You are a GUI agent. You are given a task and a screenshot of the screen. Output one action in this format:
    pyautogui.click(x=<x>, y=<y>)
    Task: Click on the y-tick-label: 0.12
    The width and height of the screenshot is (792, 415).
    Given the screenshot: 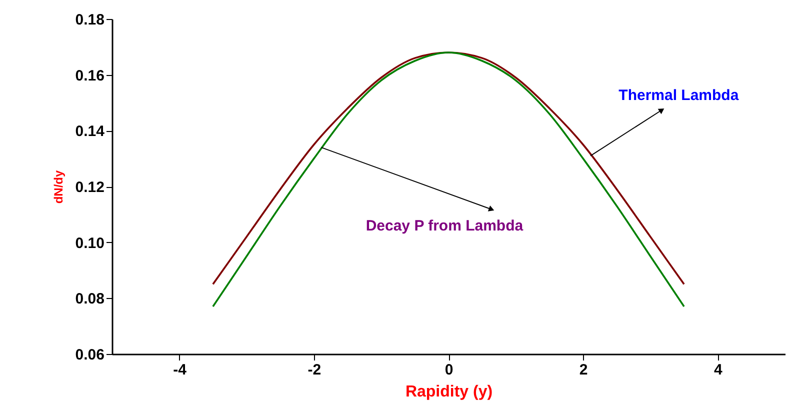 What is the action you would take?
    pyautogui.click(x=89, y=187)
    